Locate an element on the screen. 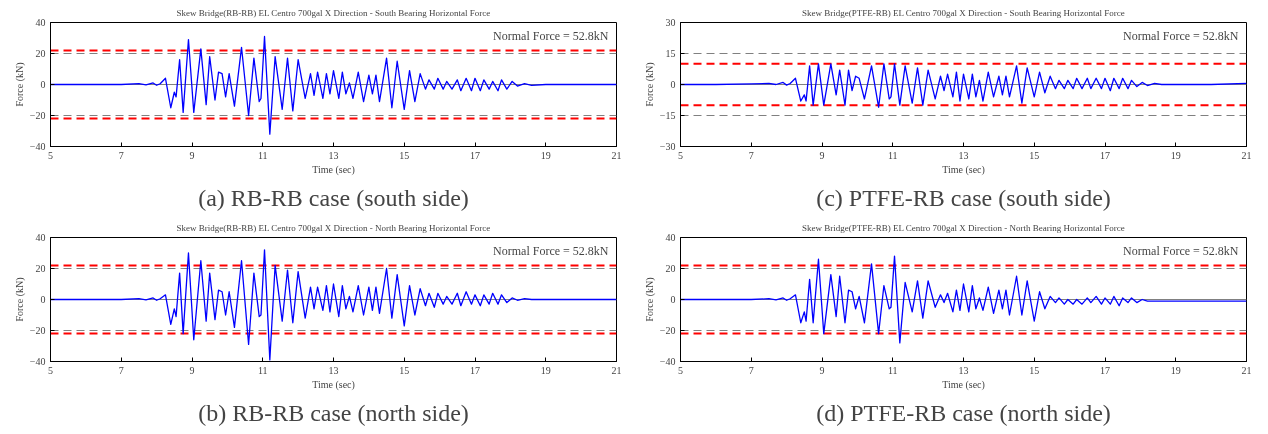 This screenshot has height=434, width=1268. text: (c) PTFE-RB case (south side) is located at coordinates (963, 197).